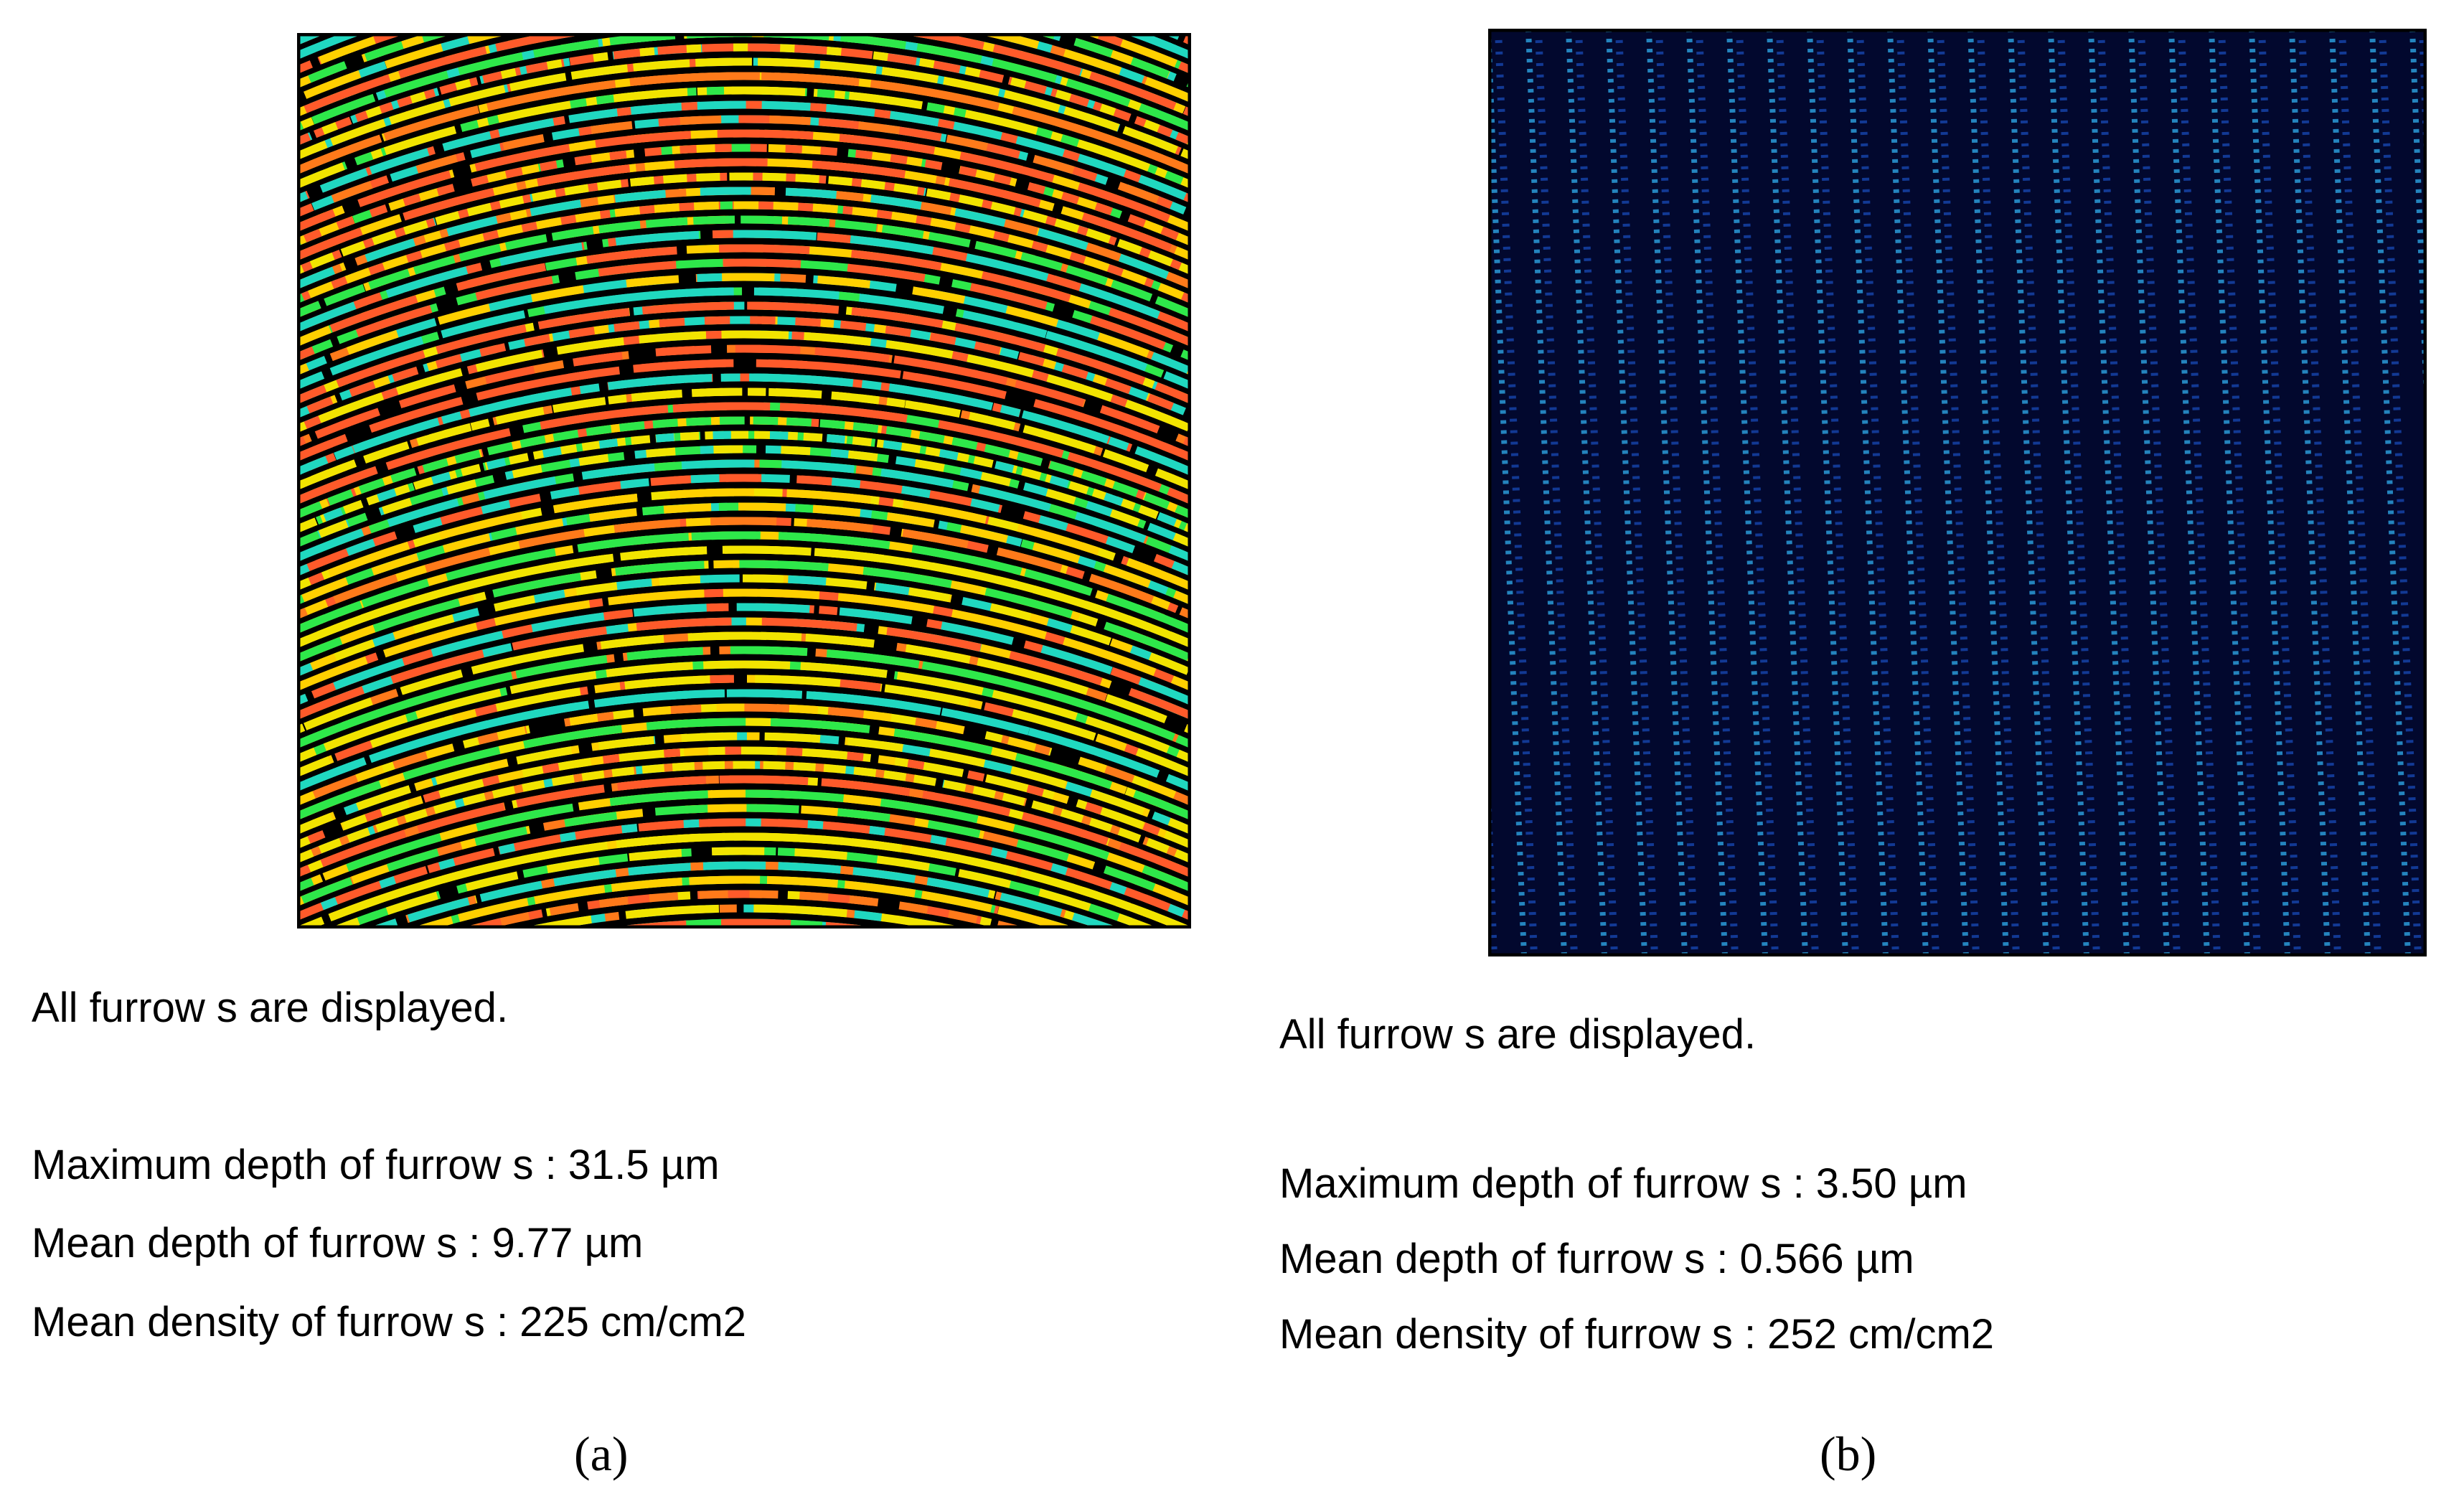 This screenshot has height=1509, width=2464. I want to click on panel-label: (b), so click(1848, 1453).